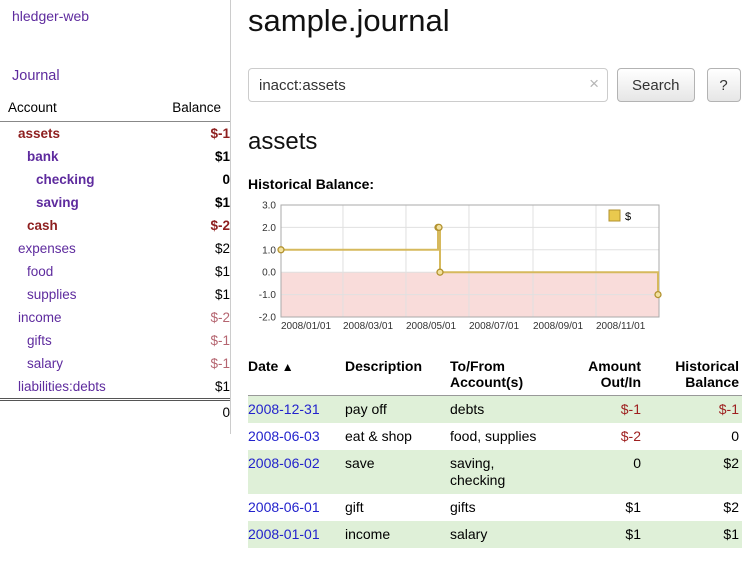  What do you see at coordinates (57, 202) in the screenshot?
I see `account-link-saving: saving` at bounding box center [57, 202].